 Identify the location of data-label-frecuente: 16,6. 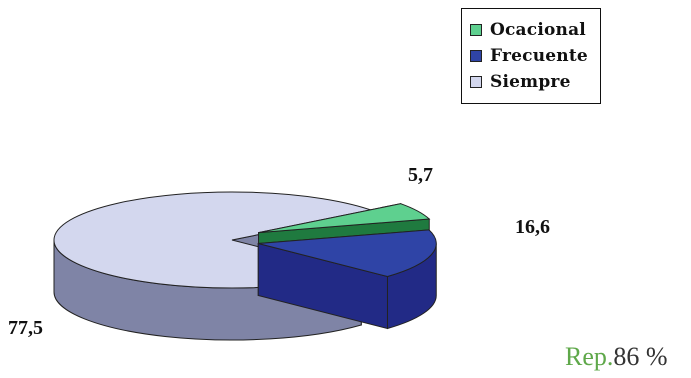
(532, 227).